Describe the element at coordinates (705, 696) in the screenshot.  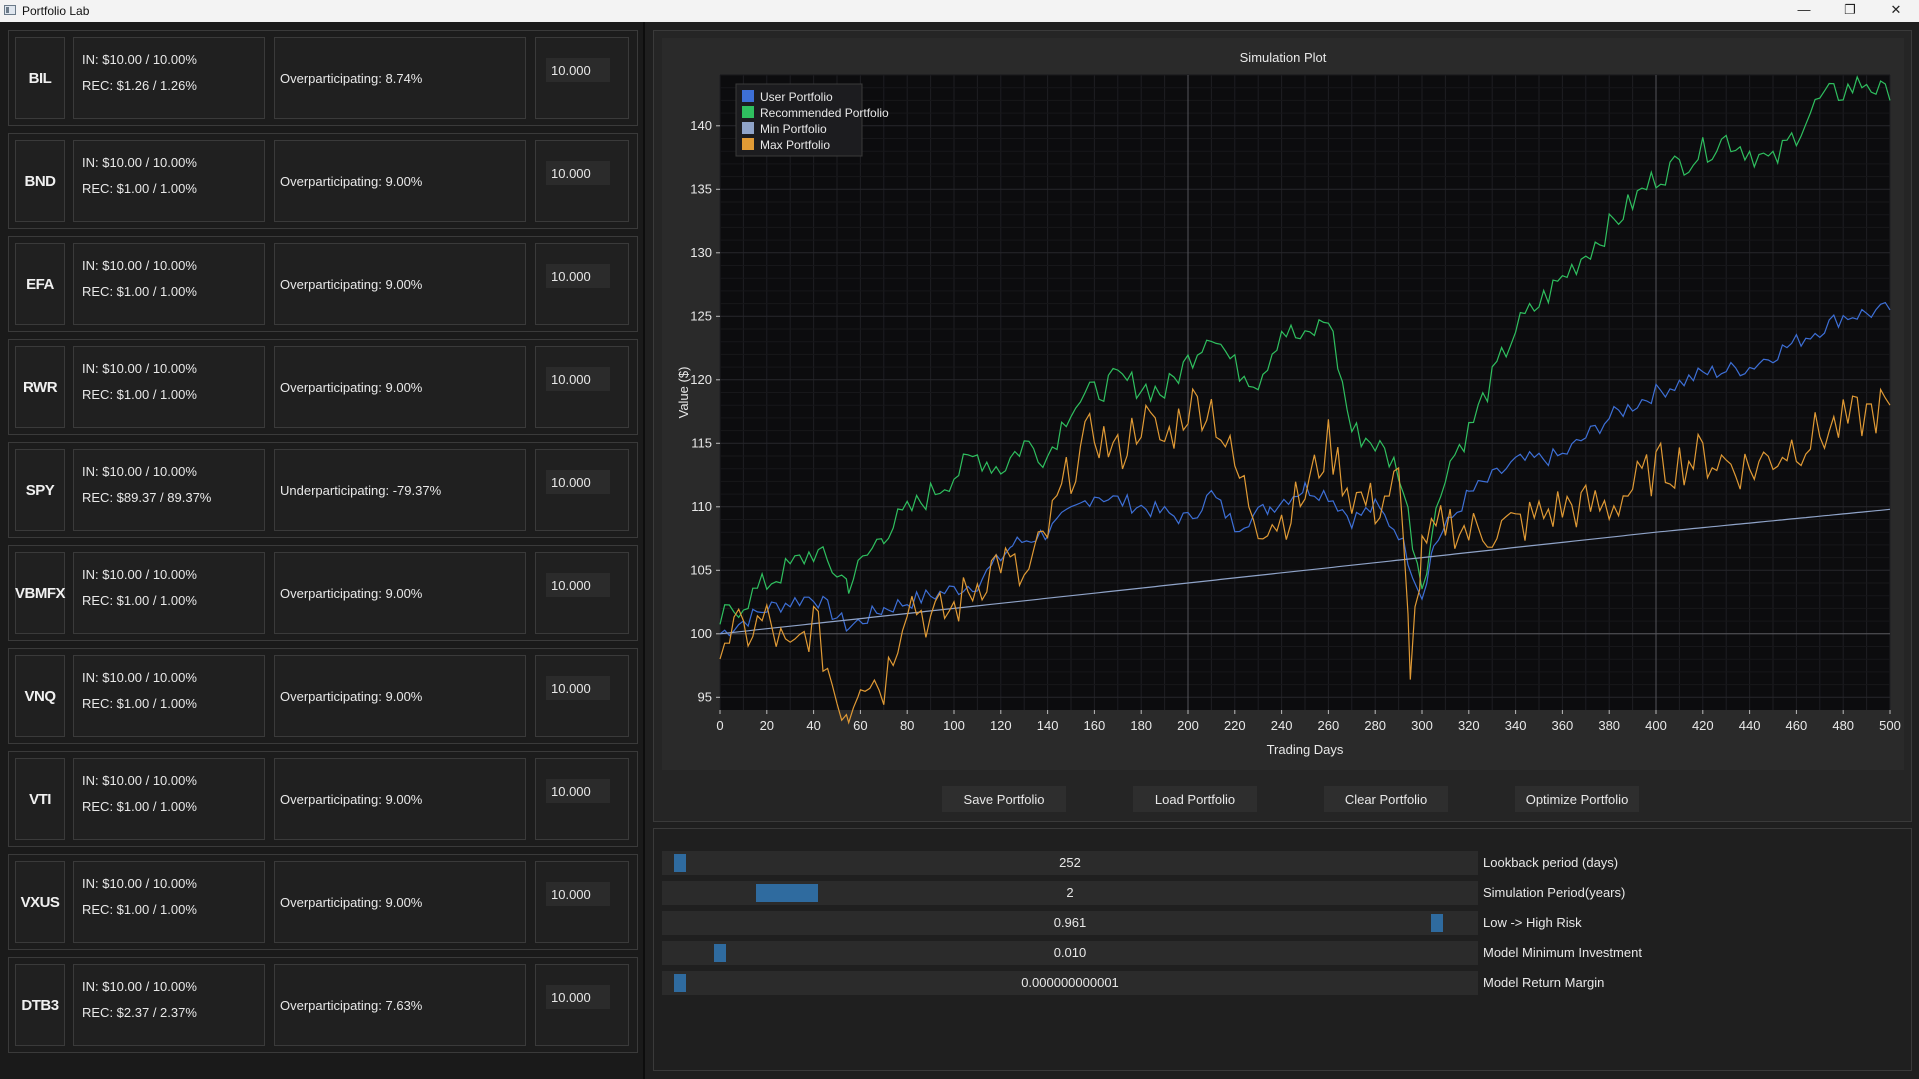
I see `y-tick-label: 95` at that location.